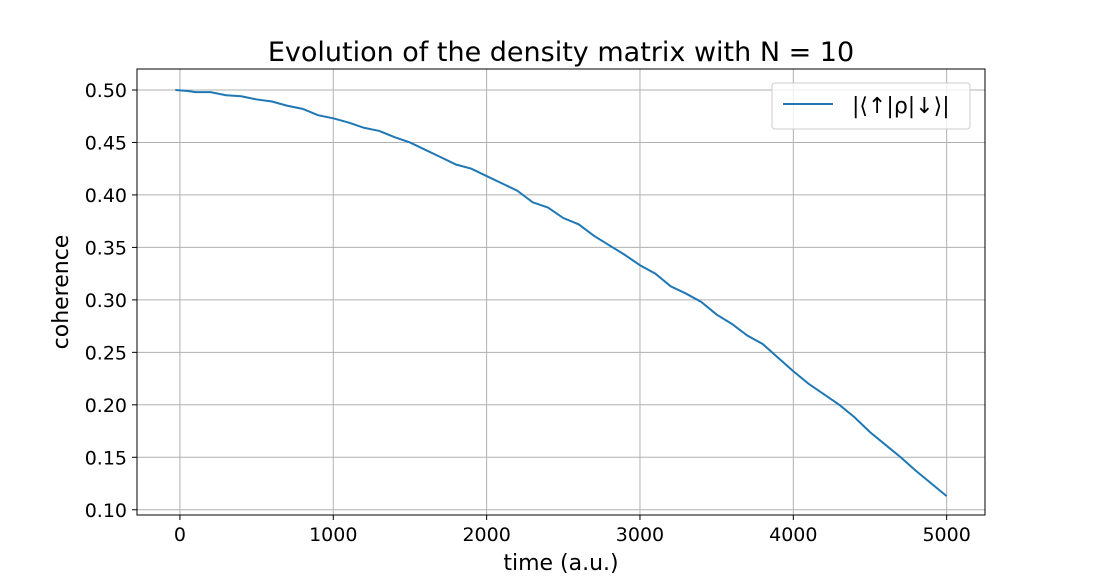  Describe the element at coordinates (901, 106) in the screenshot. I see `legend-label: |⟨↑|ρ|↓⟩|` at that location.